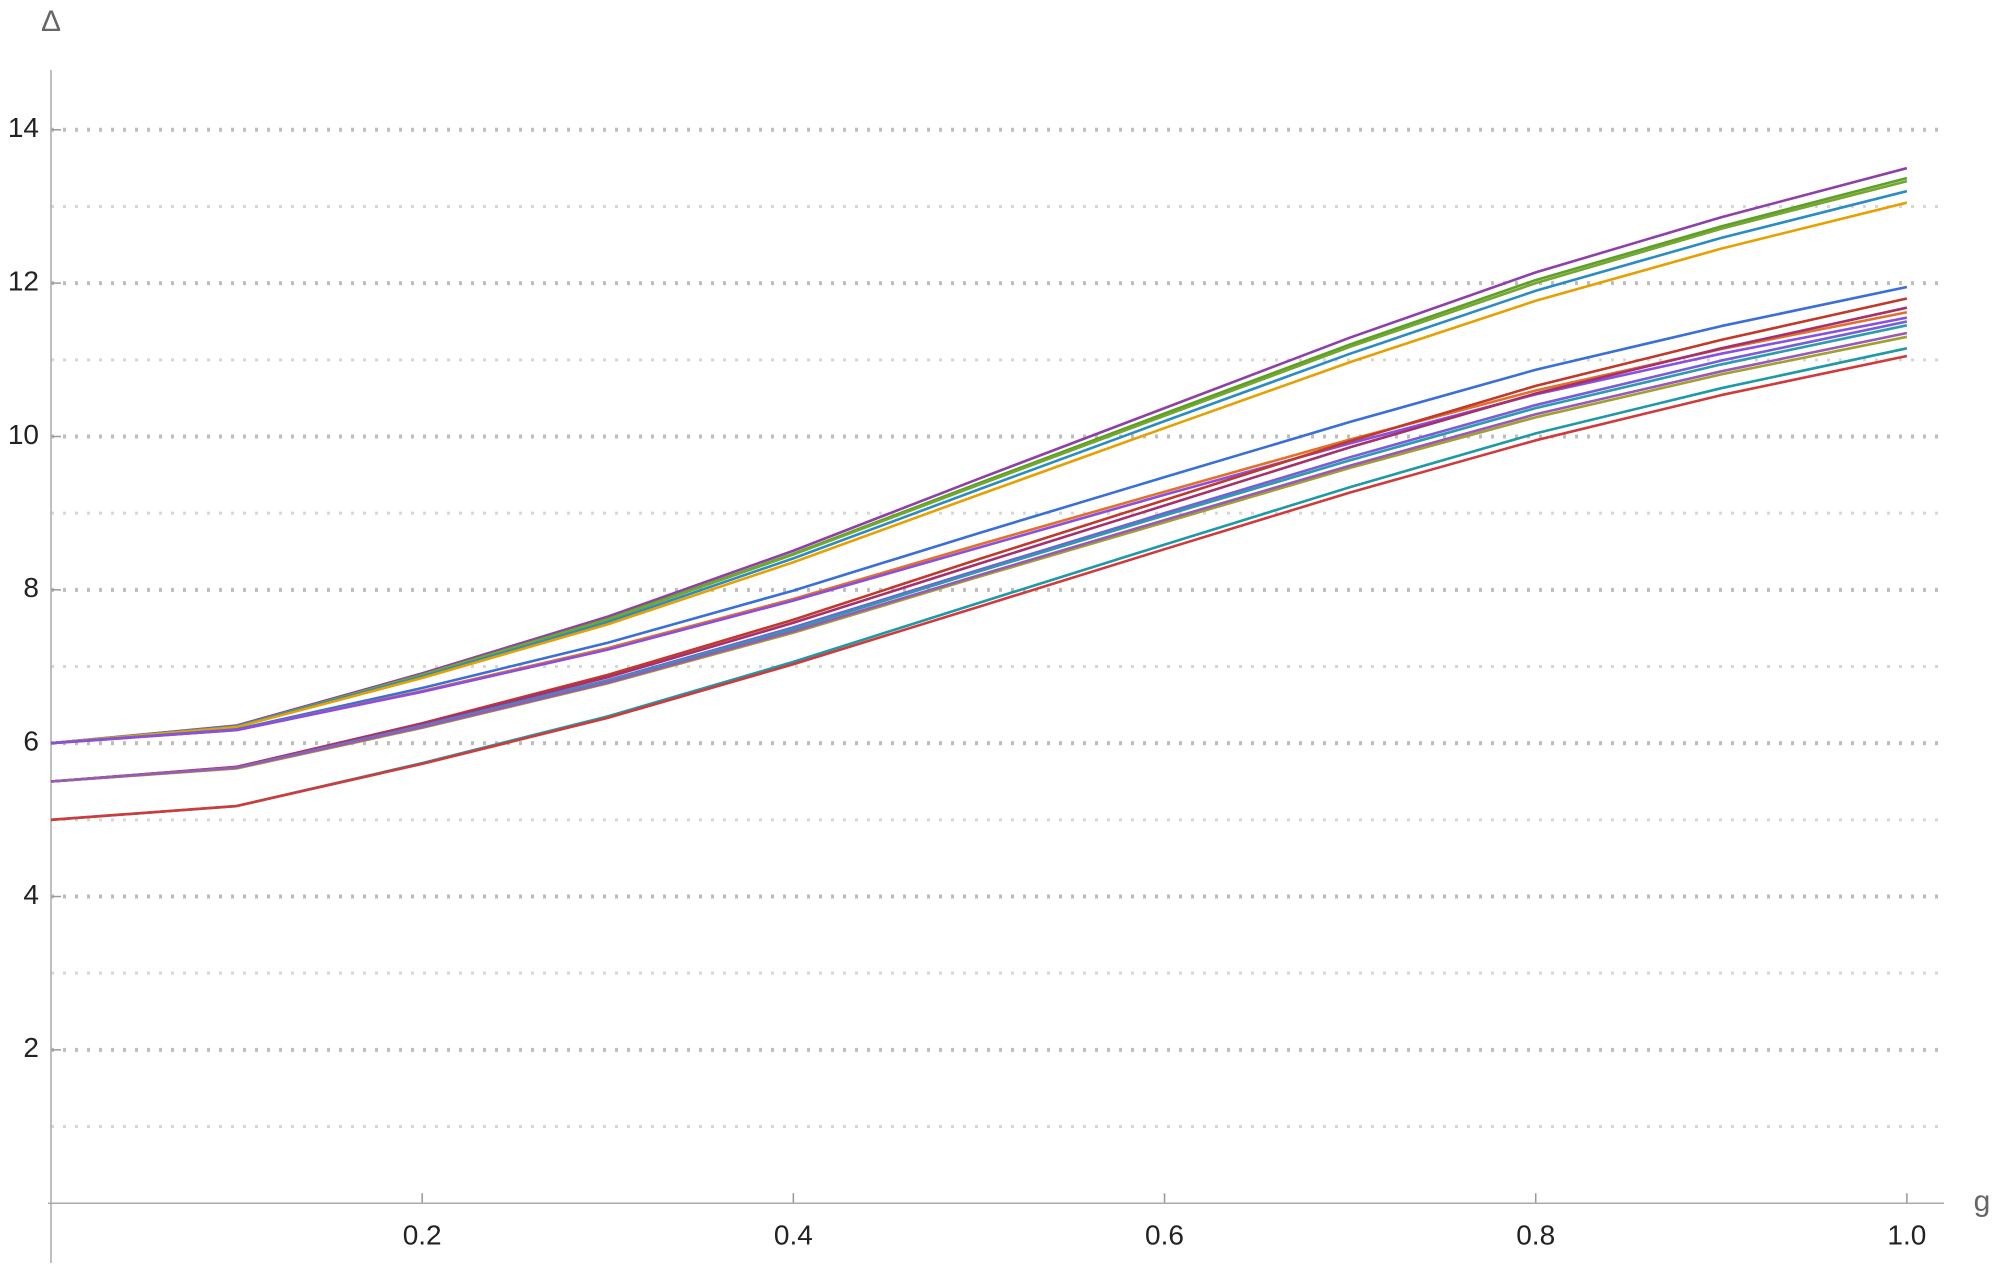 This screenshot has width=2000, height=1271. I want to click on x-tick-label: 0.8, so click(1535, 1235).